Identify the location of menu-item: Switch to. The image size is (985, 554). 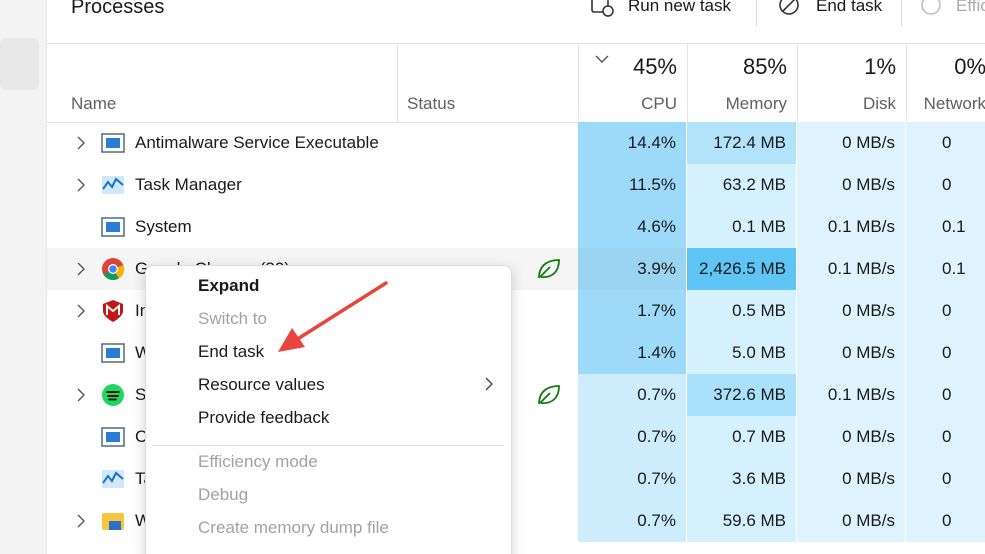
(232, 318).